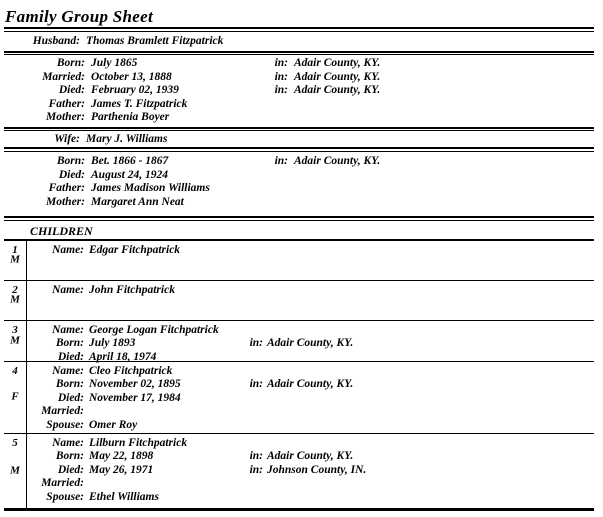  Describe the element at coordinates (79, 16) in the screenshot. I see `page-title: Family Group Sheet` at that location.